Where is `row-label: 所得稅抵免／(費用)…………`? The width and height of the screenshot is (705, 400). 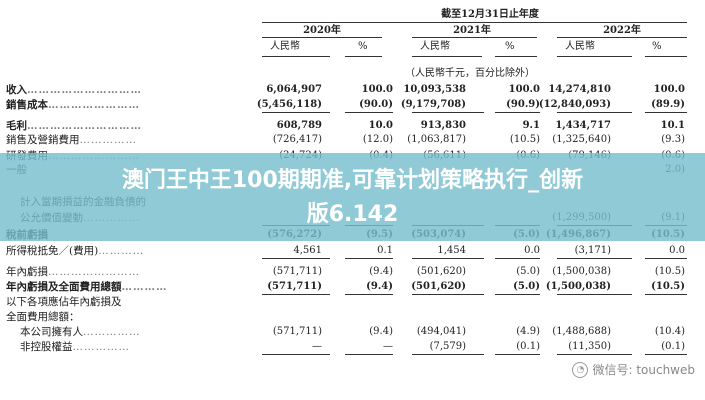
row-label: 所得稅抵免／(費用)………… is located at coordinates (75, 251).